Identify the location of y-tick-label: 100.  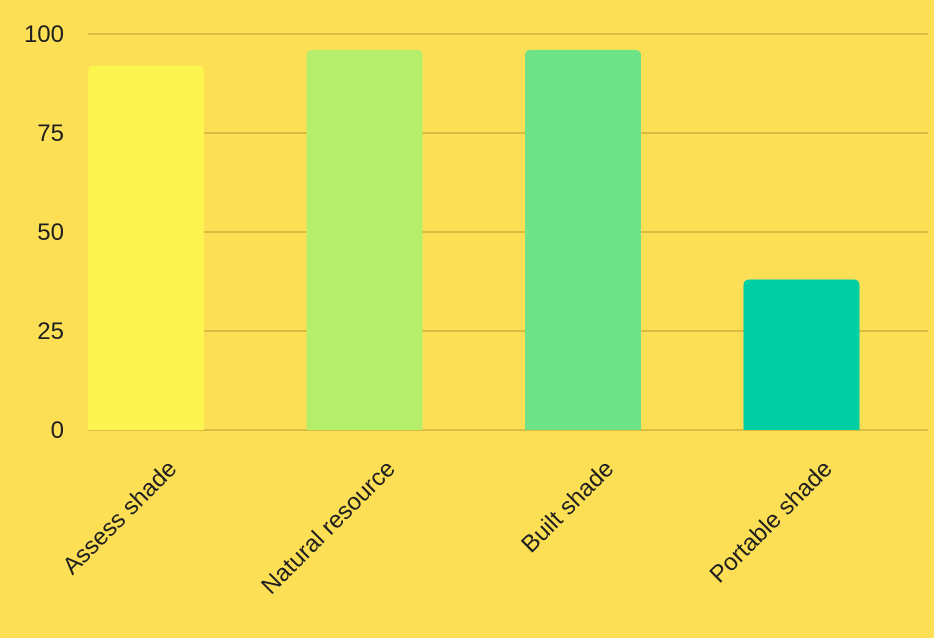
(44, 34).